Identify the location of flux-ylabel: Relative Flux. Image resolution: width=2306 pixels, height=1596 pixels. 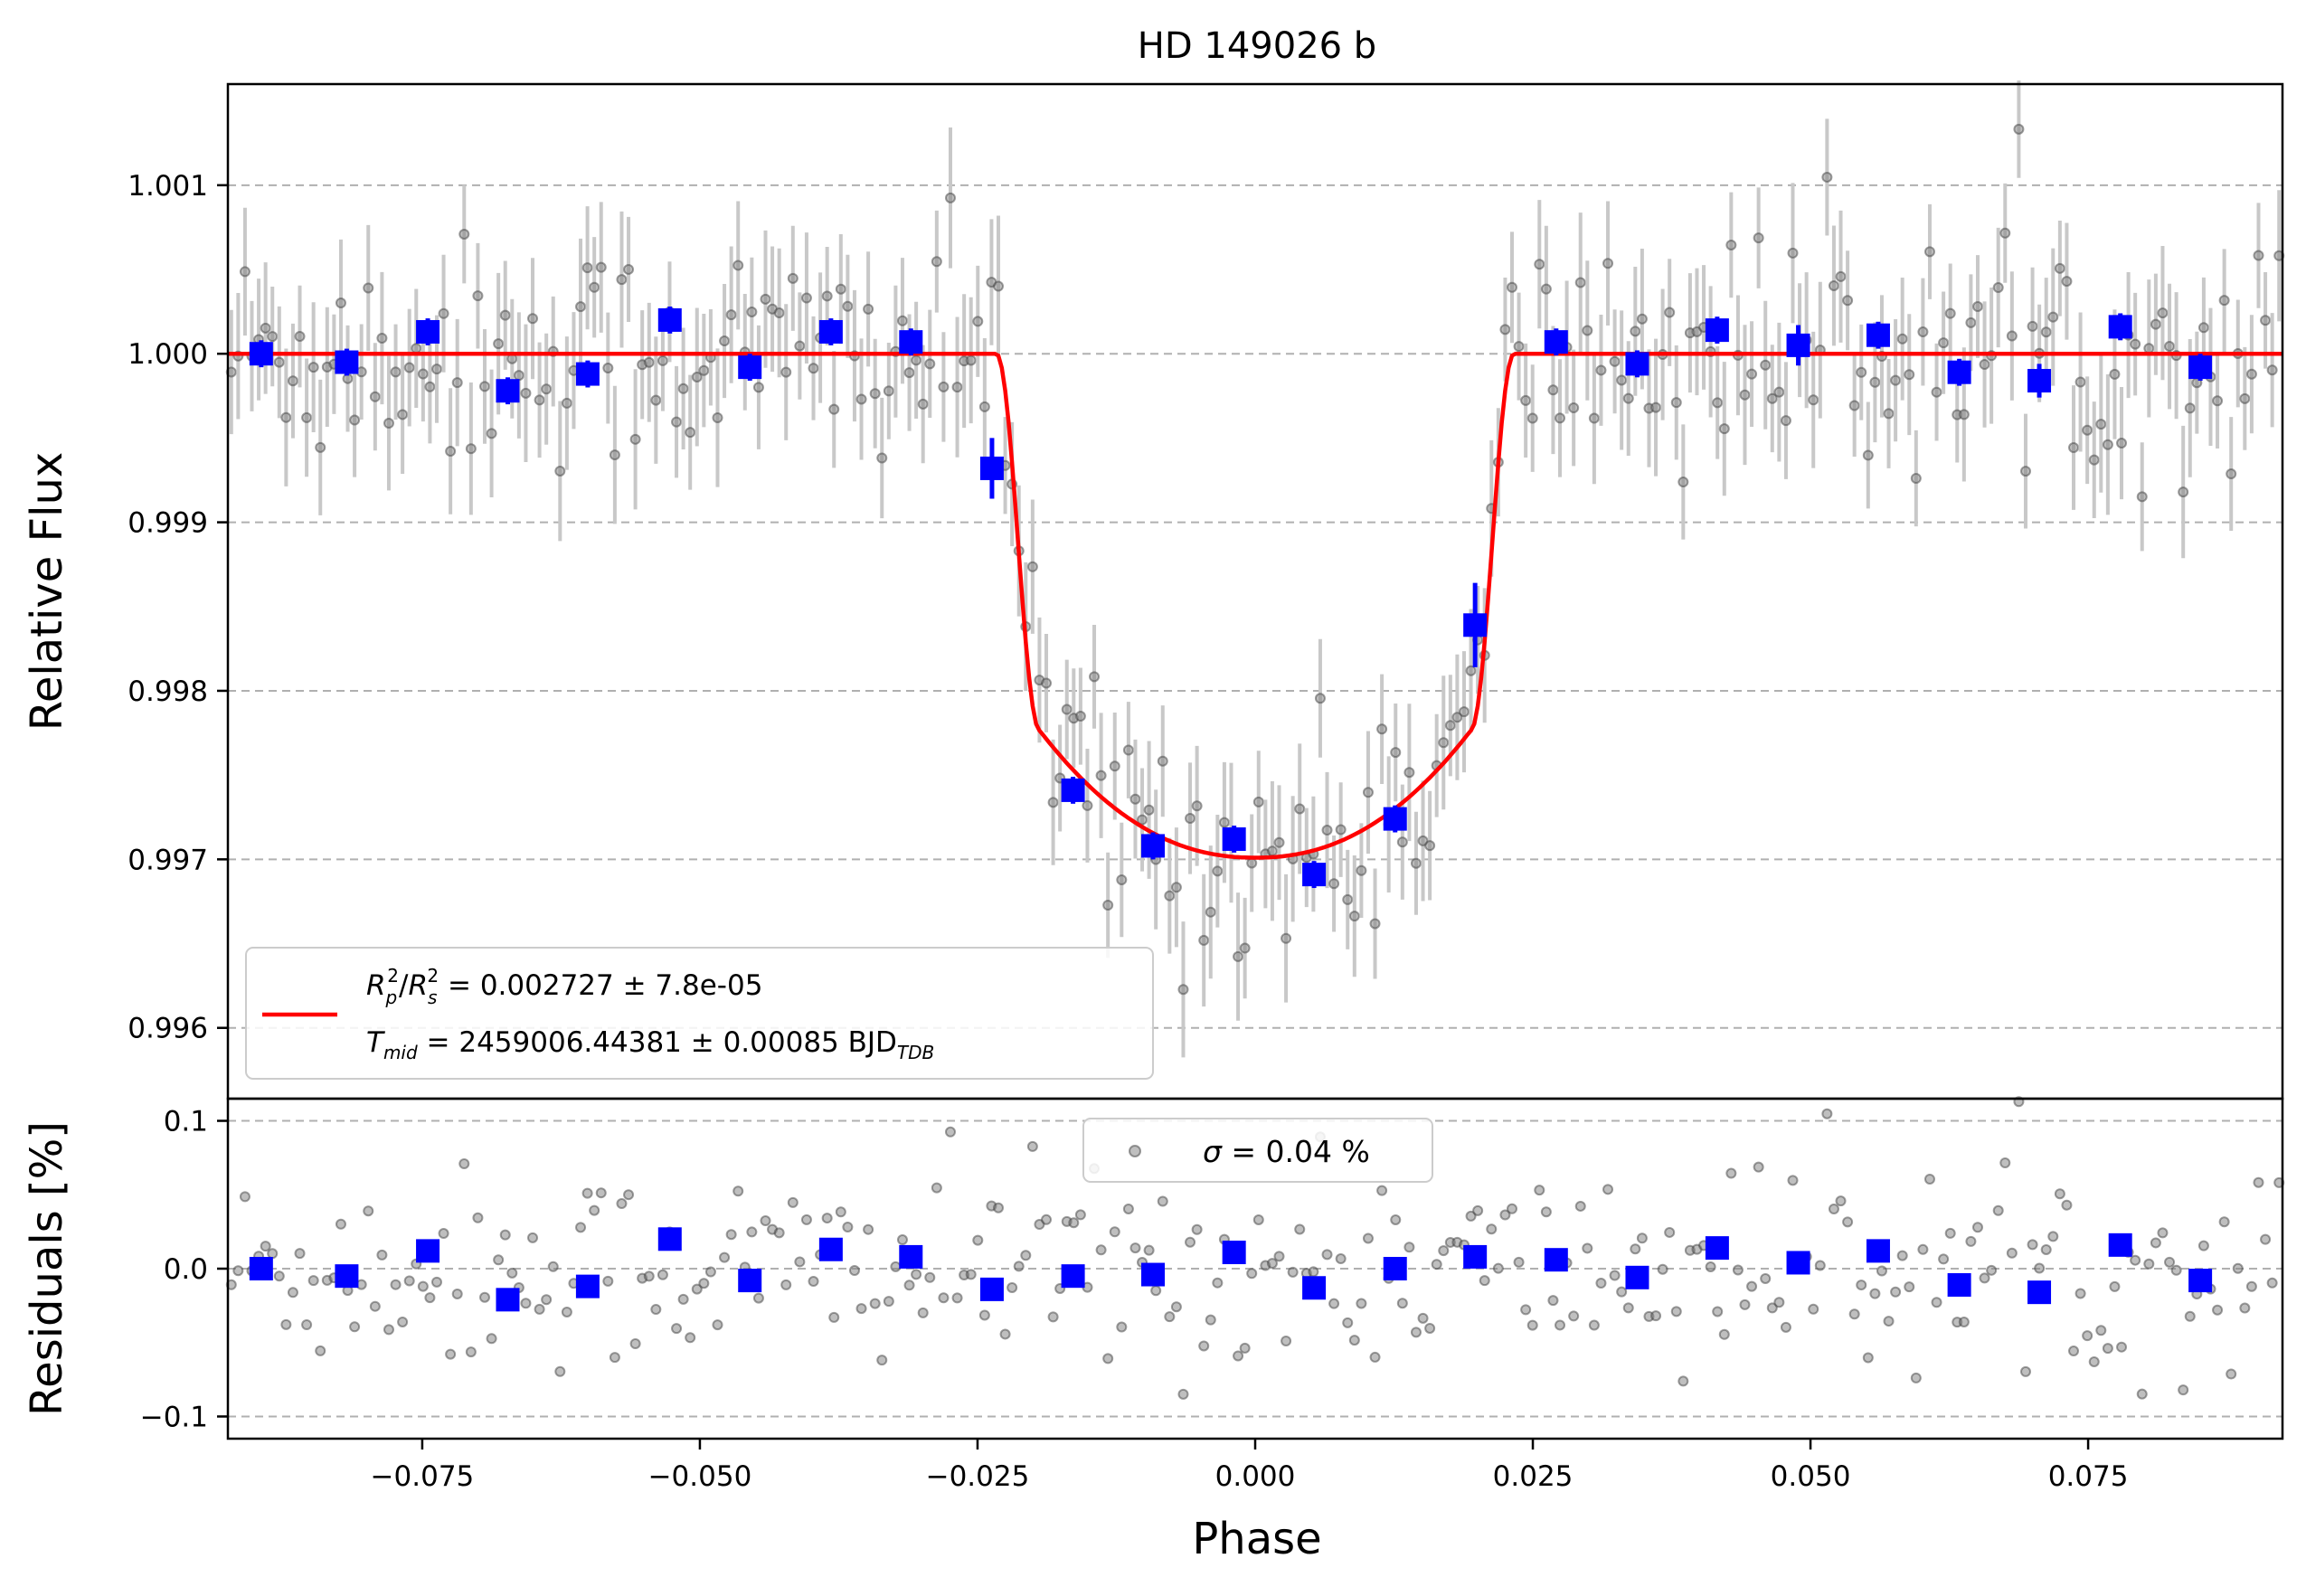
(47, 592).